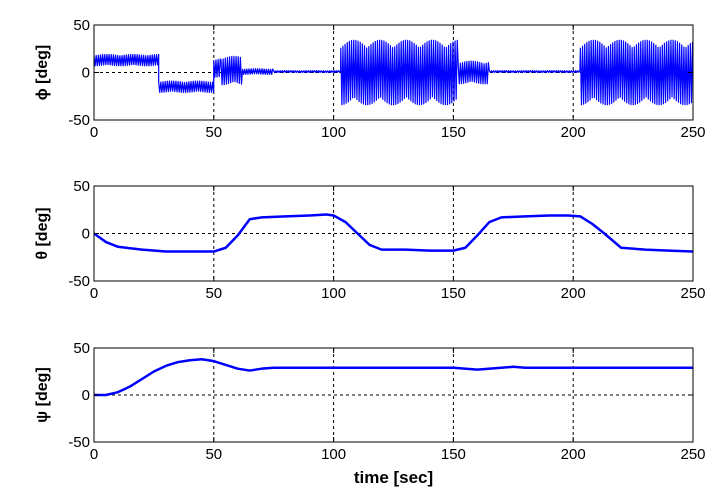 This screenshot has height=497, width=714. Describe the element at coordinates (692, 293) in the screenshot. I see `theta-xtick-label: 250` at that location.